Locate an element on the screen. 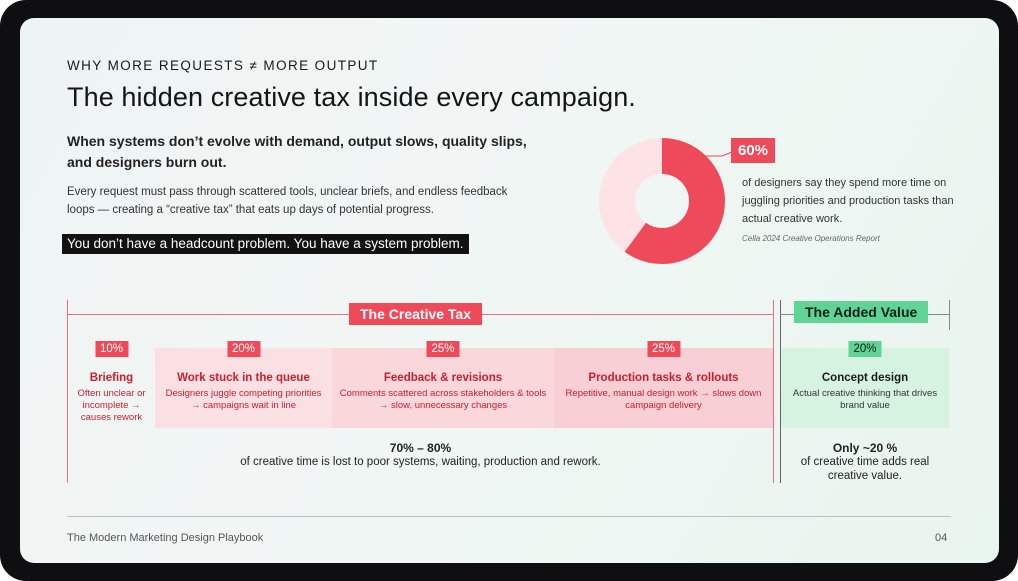  stat-connector is located at coordinates (718, 154).